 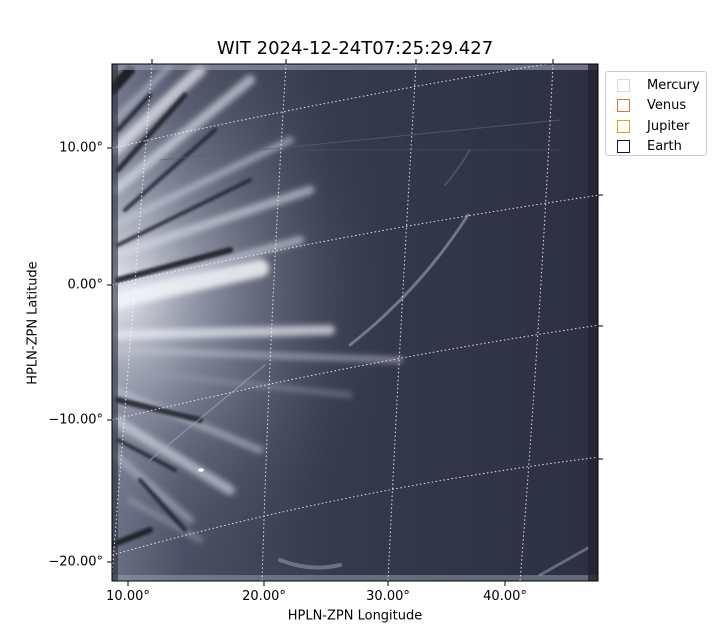 What do you see at coordinates (264, 596) in the screenshot?
I see `x-tick-label: 20.00°` at bounding box center [264, 596].